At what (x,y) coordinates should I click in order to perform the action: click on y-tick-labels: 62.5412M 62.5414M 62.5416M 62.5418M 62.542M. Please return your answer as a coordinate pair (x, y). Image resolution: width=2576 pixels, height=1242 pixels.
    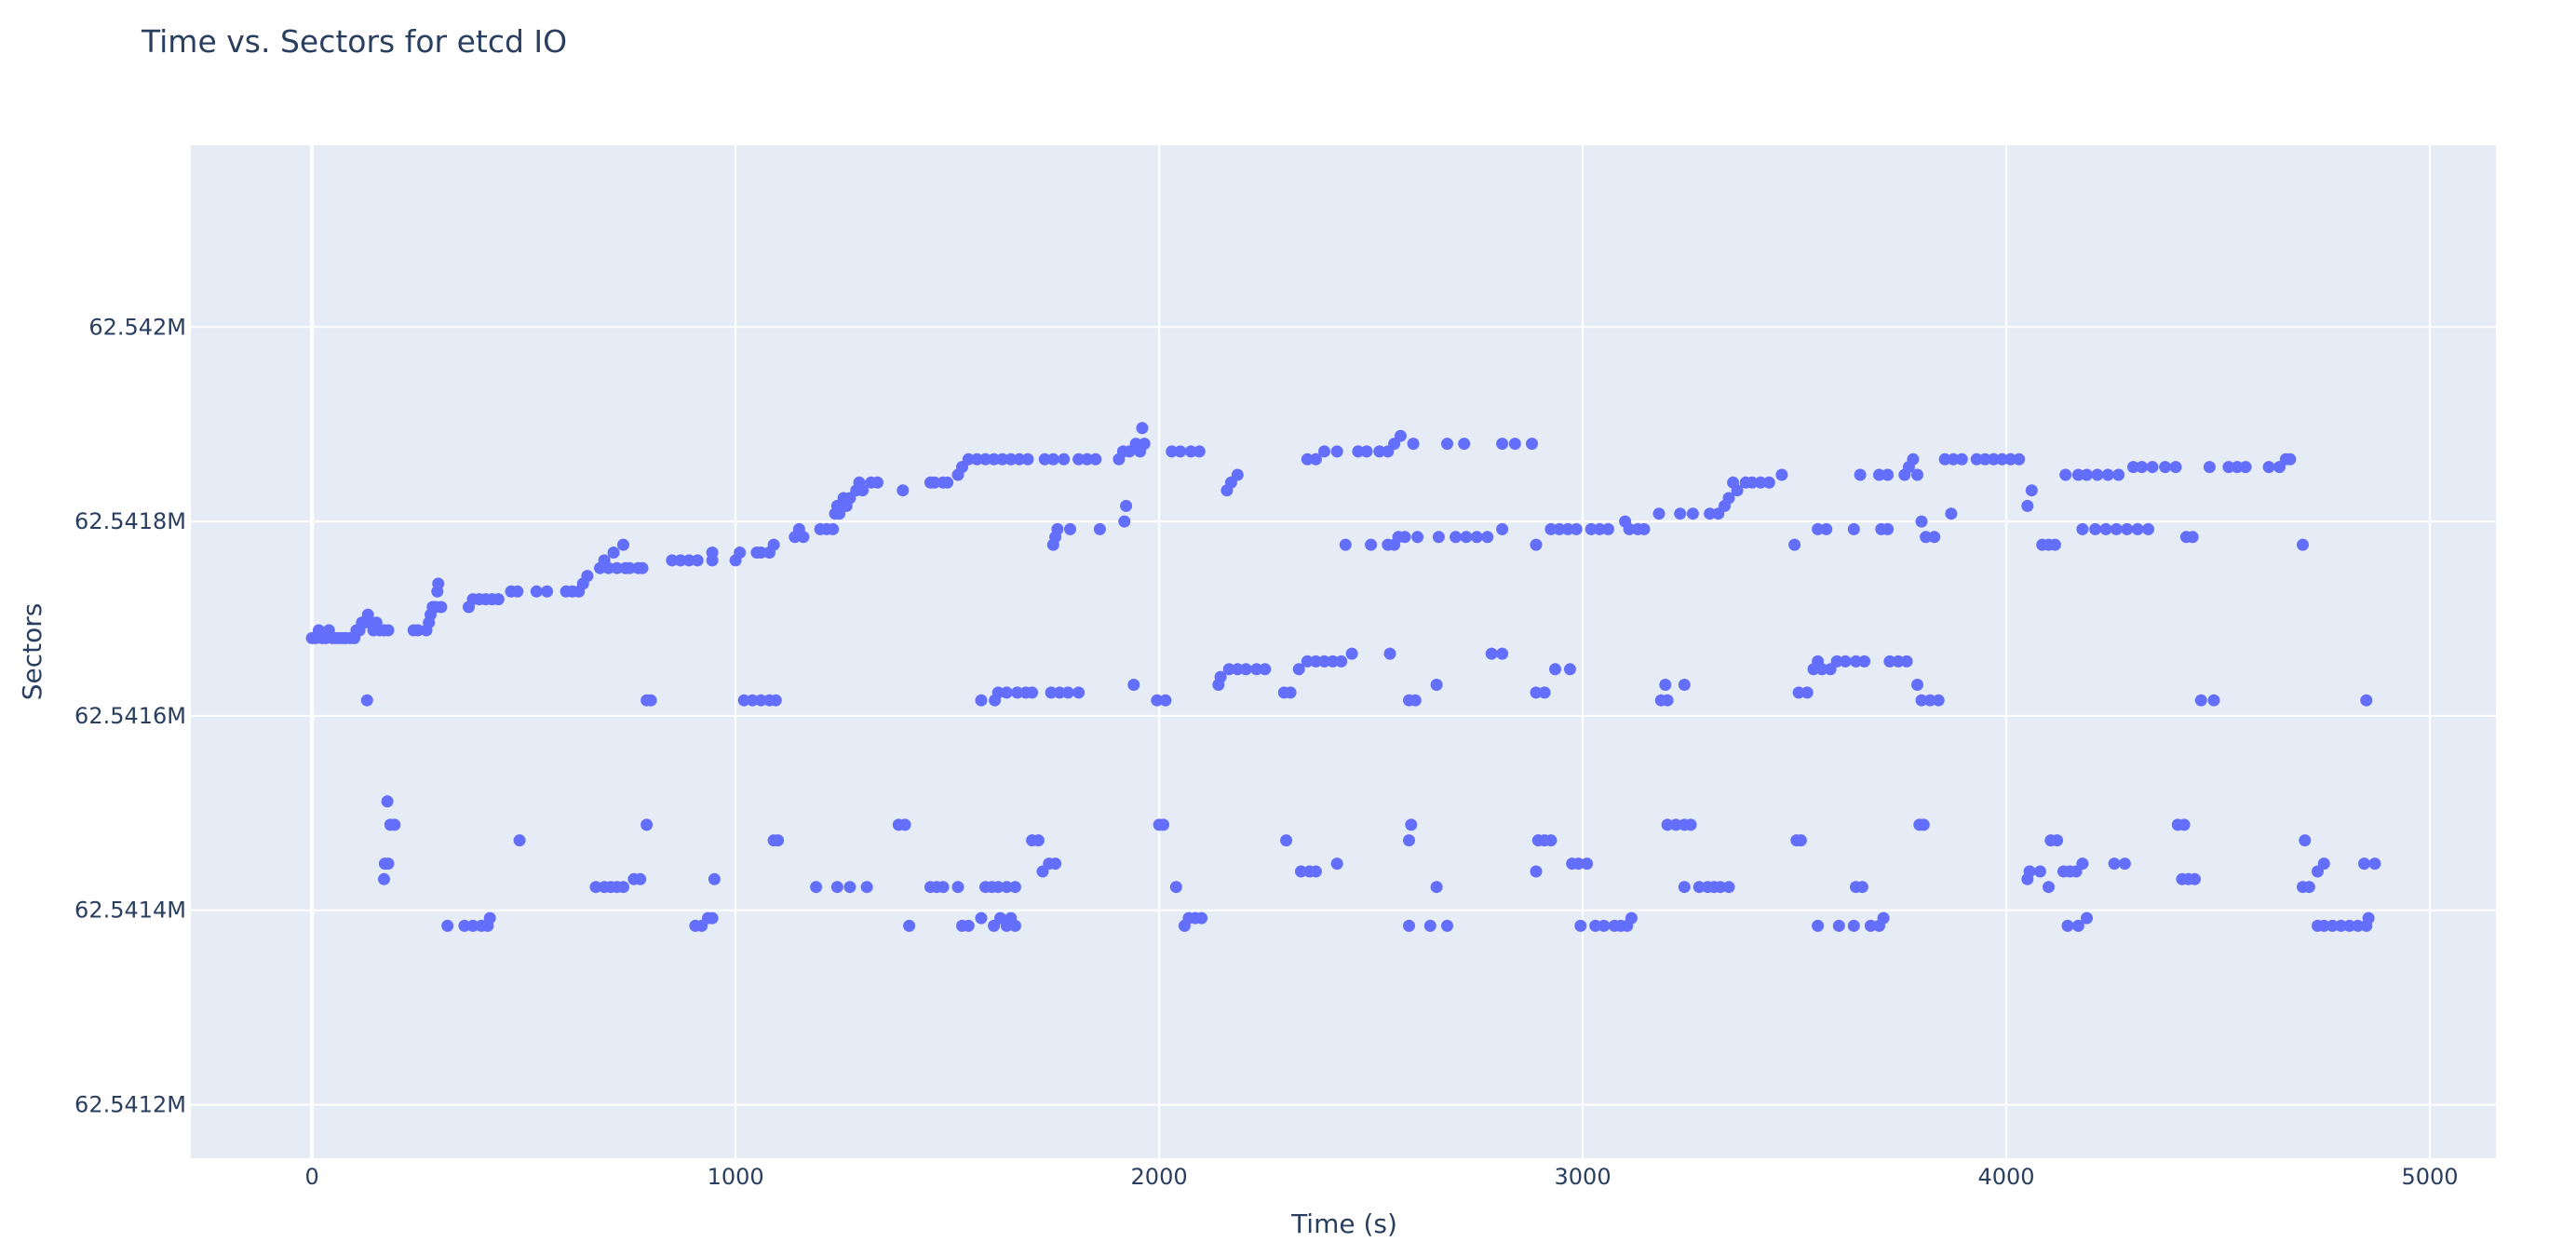
    Looking at the image, I should click on (130, 716).